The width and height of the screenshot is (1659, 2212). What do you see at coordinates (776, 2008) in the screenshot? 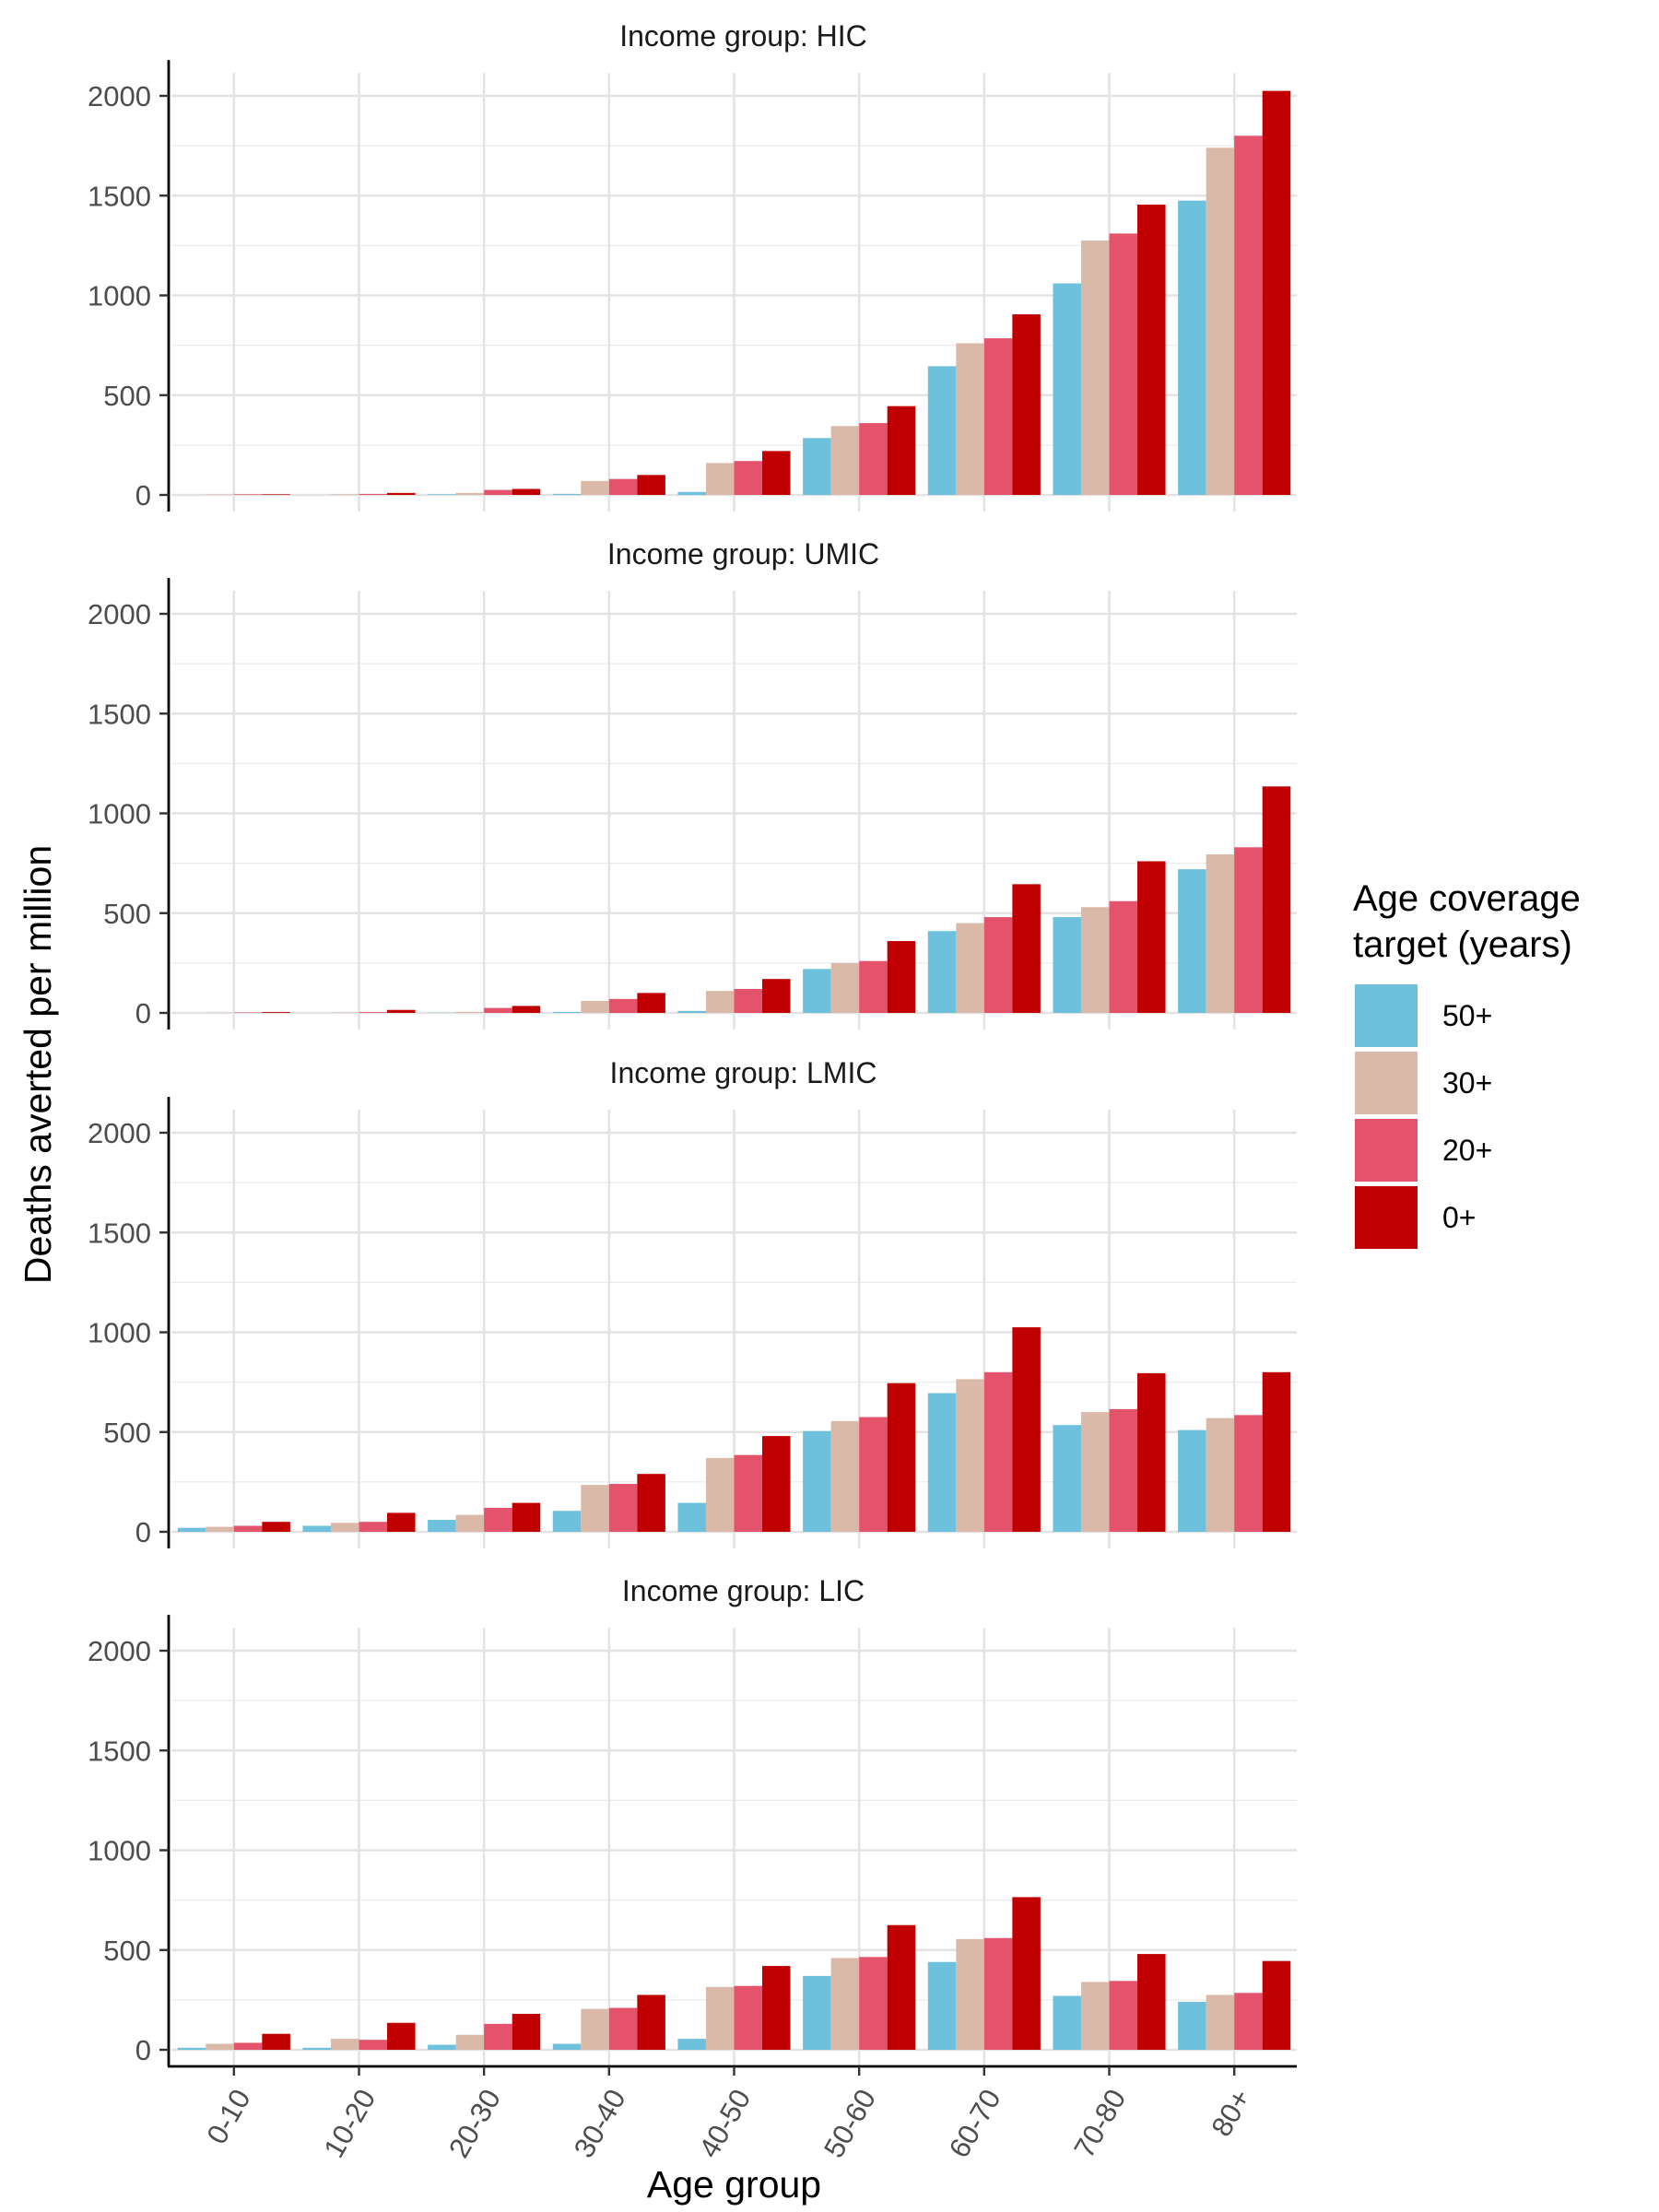
I see `bar-0+-40-50` at bounding box center [776, 2008].